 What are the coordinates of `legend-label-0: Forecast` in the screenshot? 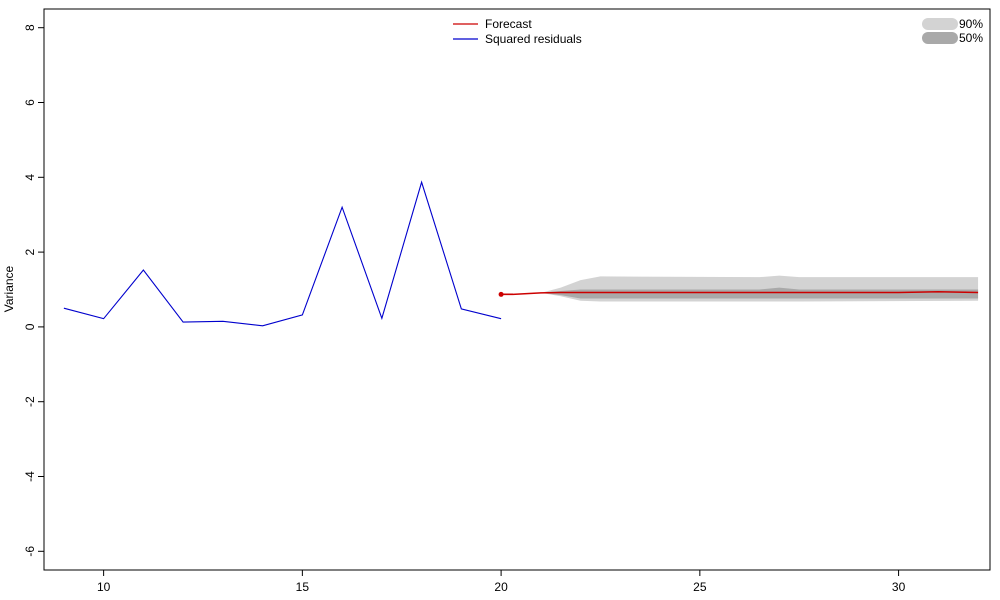 It's located at (508, 24).